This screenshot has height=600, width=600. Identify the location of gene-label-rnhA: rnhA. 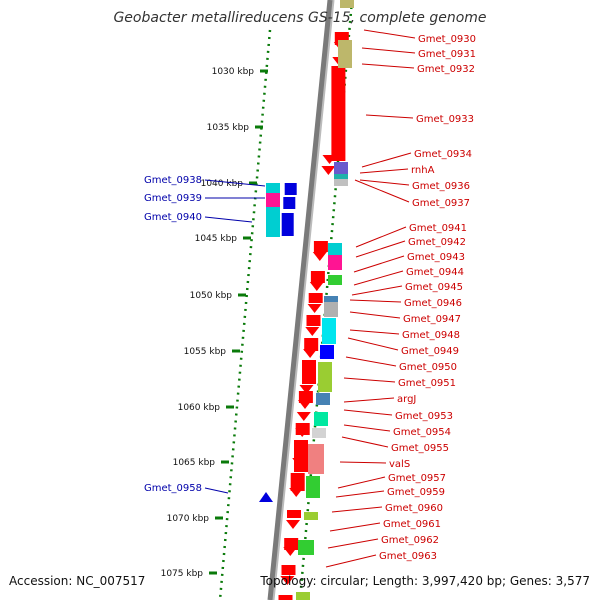
(423, 170).